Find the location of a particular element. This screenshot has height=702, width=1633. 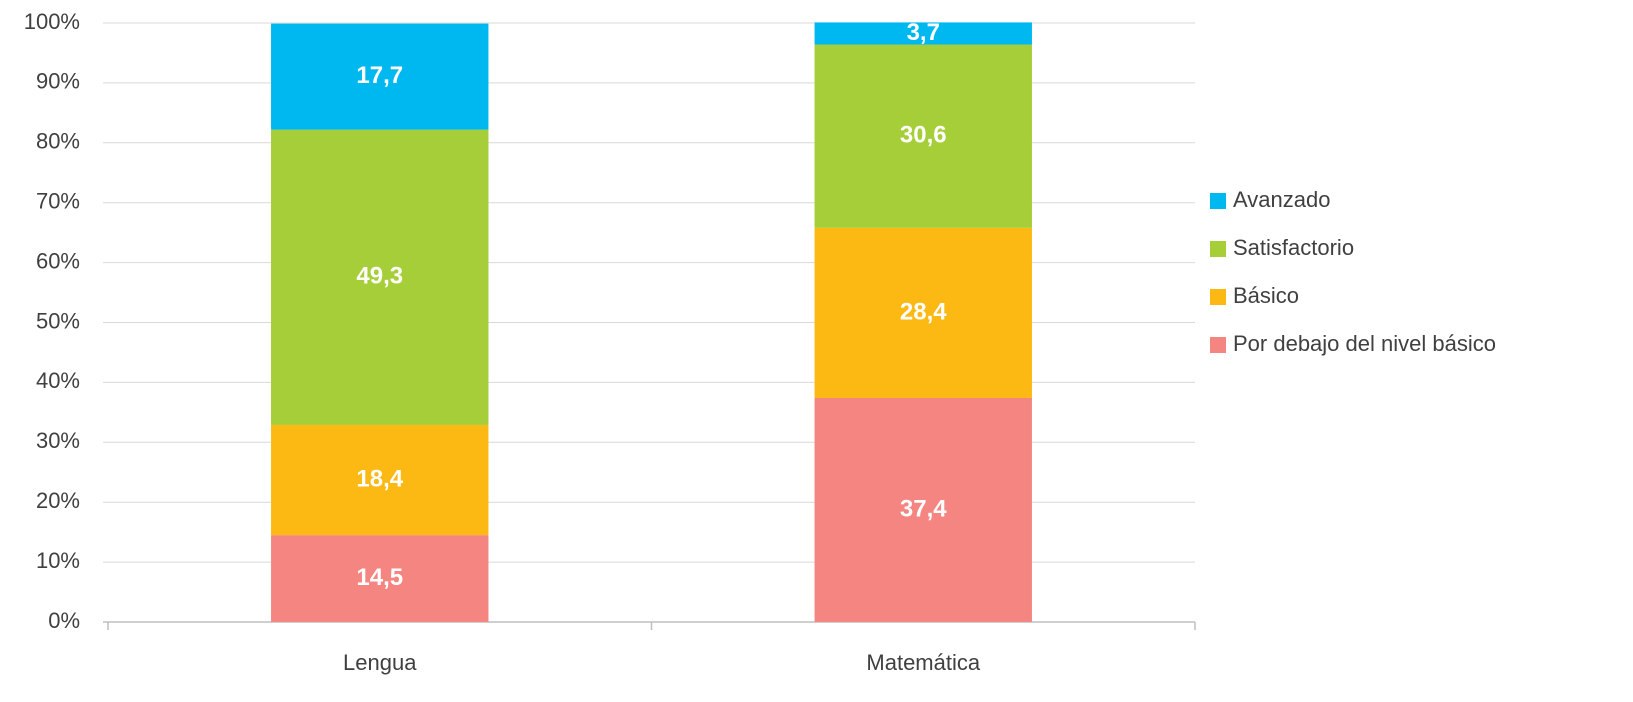

legend-label: Satisfactorio is located at coordinates (1293, 247).